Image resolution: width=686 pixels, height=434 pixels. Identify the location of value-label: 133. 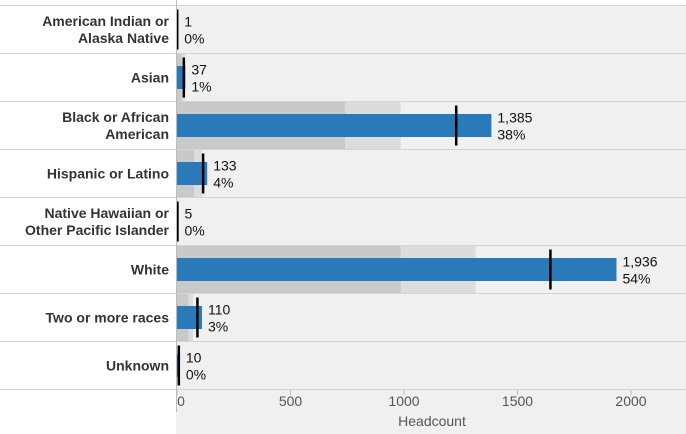
(225, 166).